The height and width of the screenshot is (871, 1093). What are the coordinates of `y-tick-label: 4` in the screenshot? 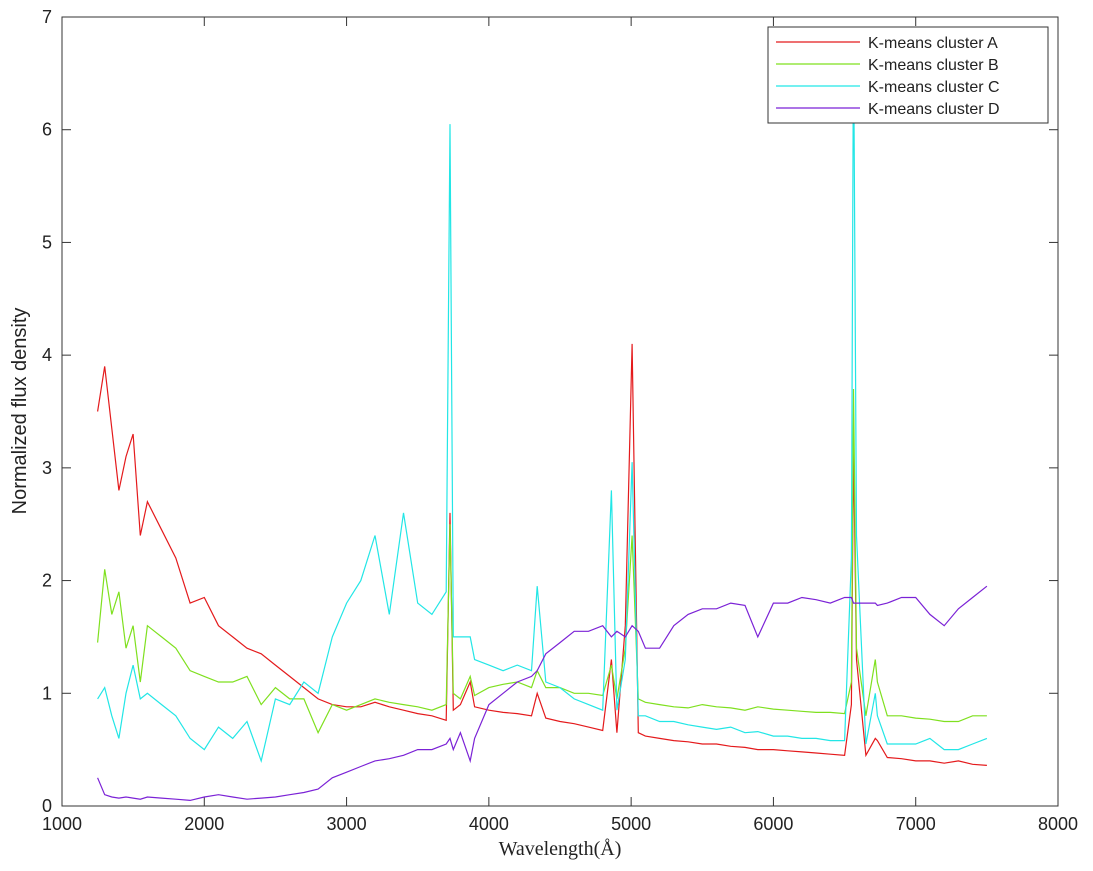 It's located at (47, 355).